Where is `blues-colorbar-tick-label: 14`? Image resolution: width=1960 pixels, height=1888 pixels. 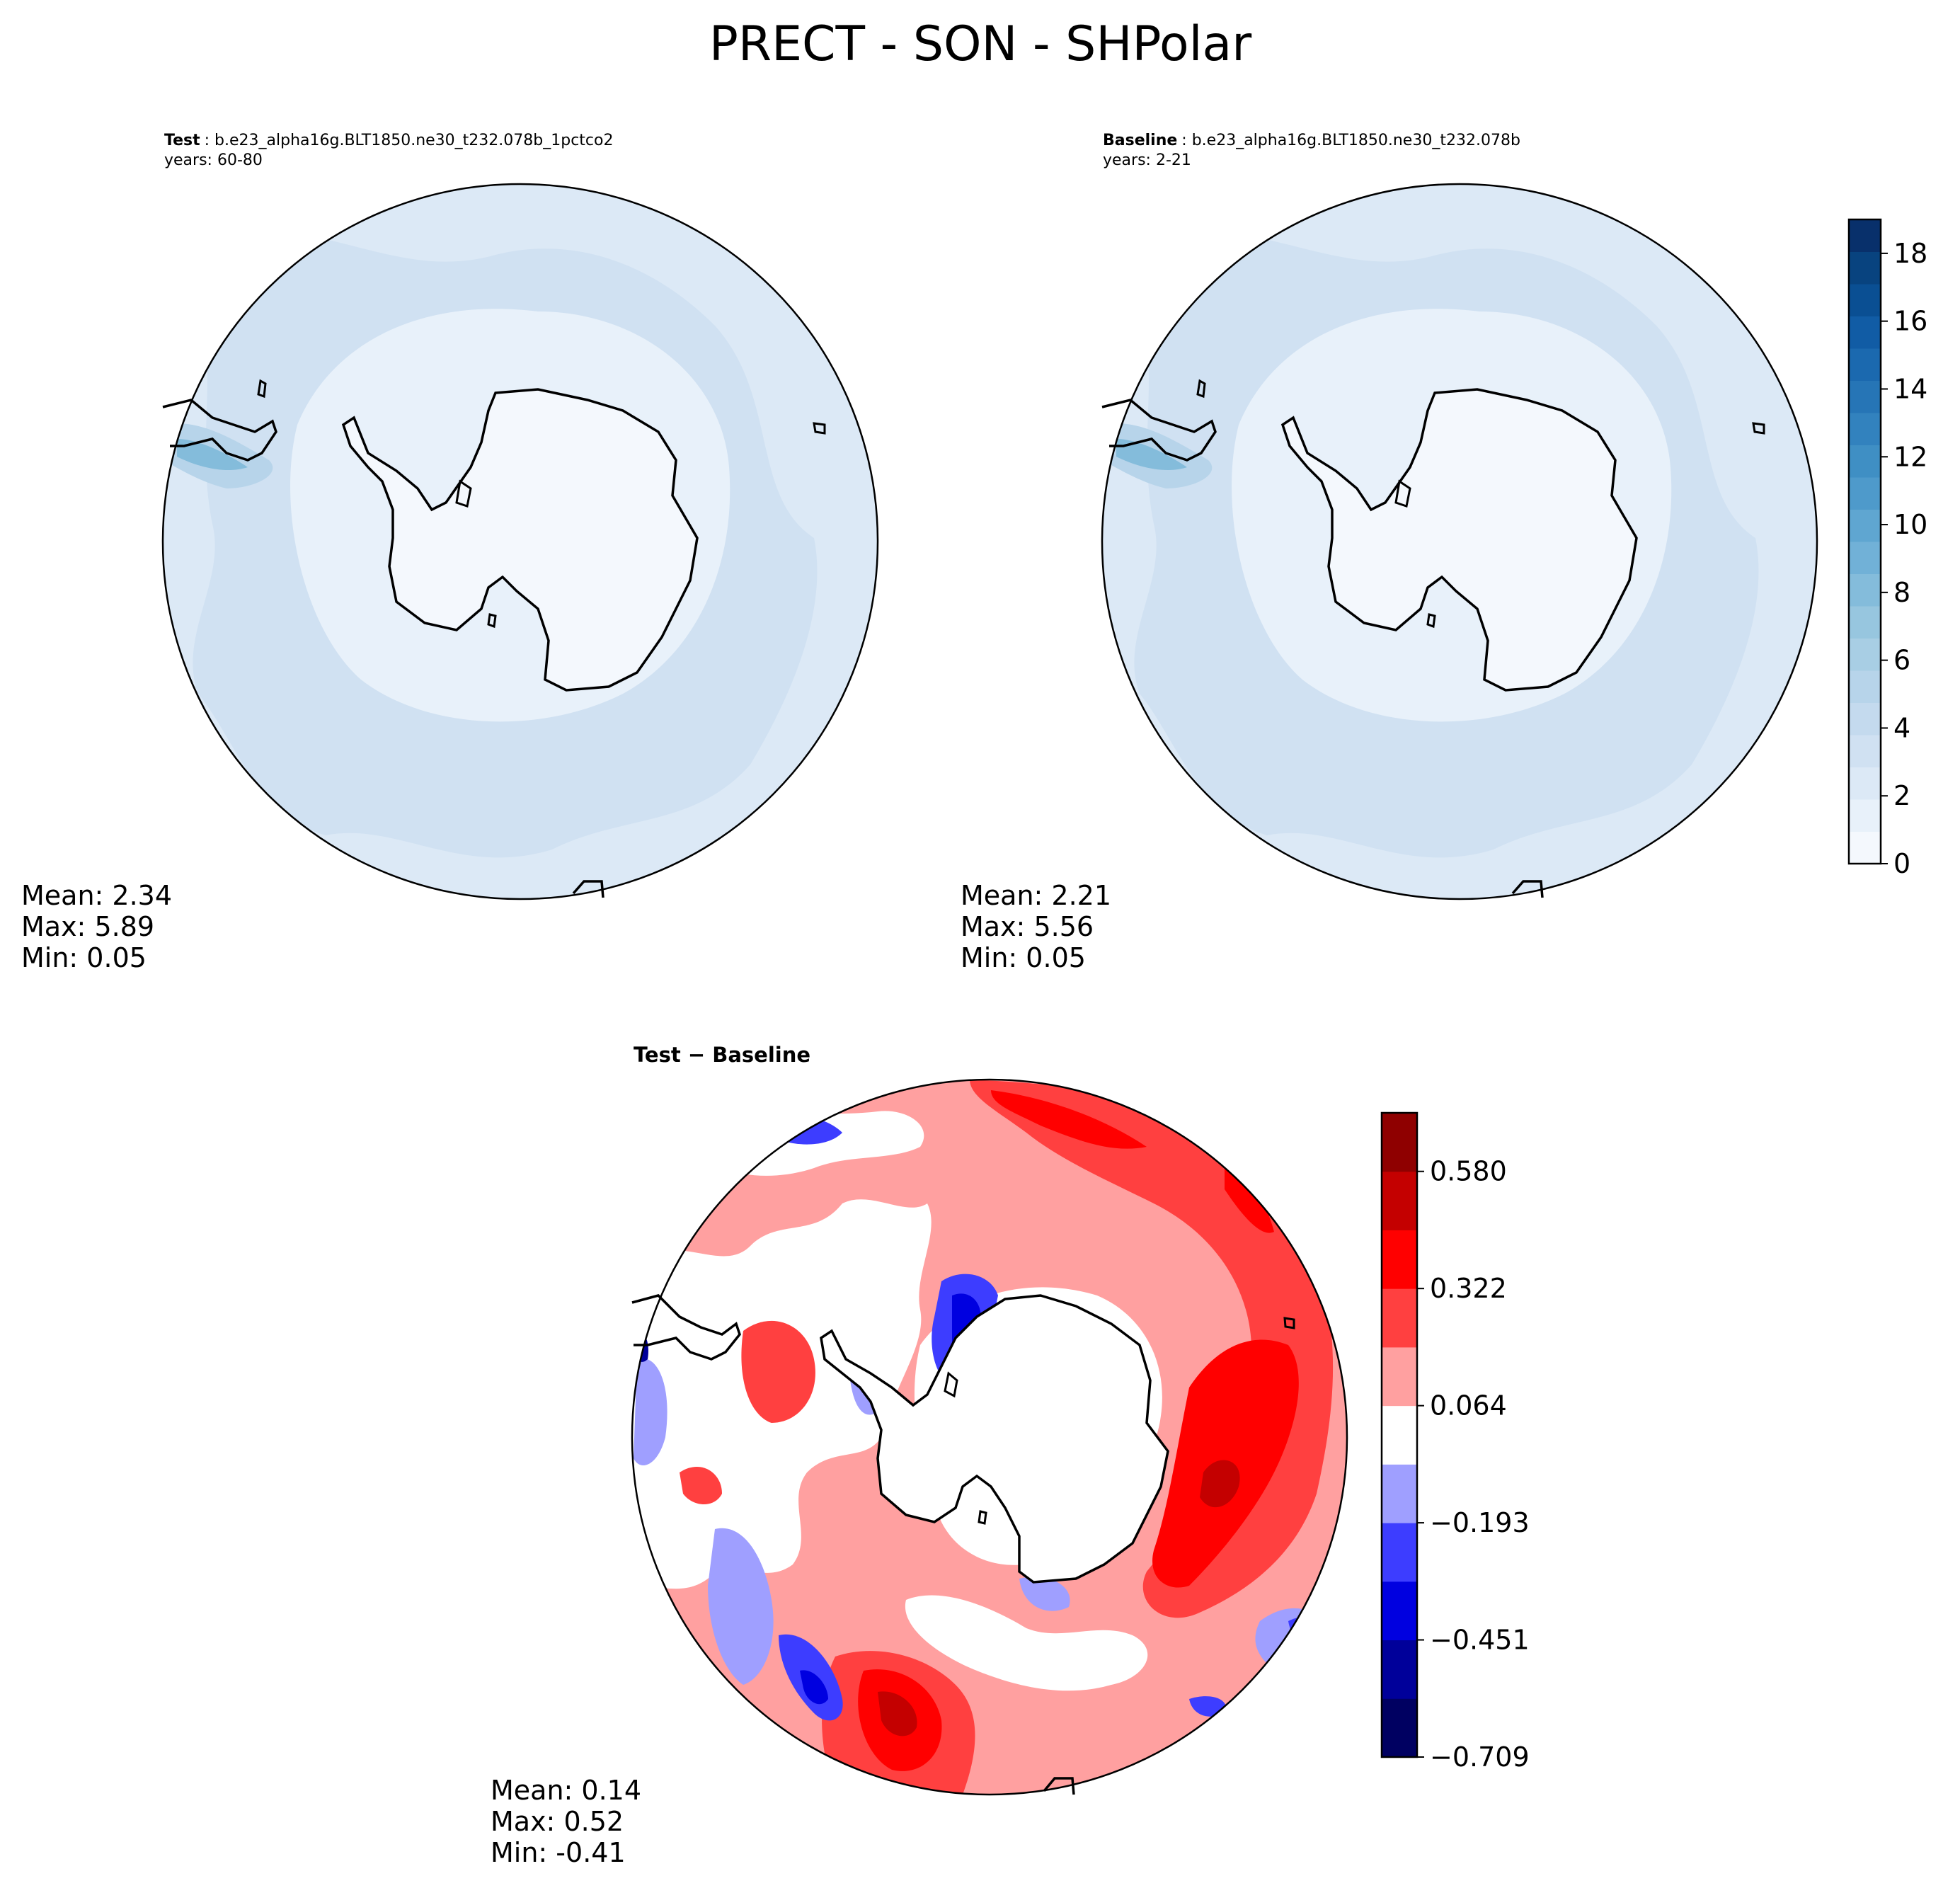 blues-colorbar-tick-label: 14 is located at coordinates (1910, 389).